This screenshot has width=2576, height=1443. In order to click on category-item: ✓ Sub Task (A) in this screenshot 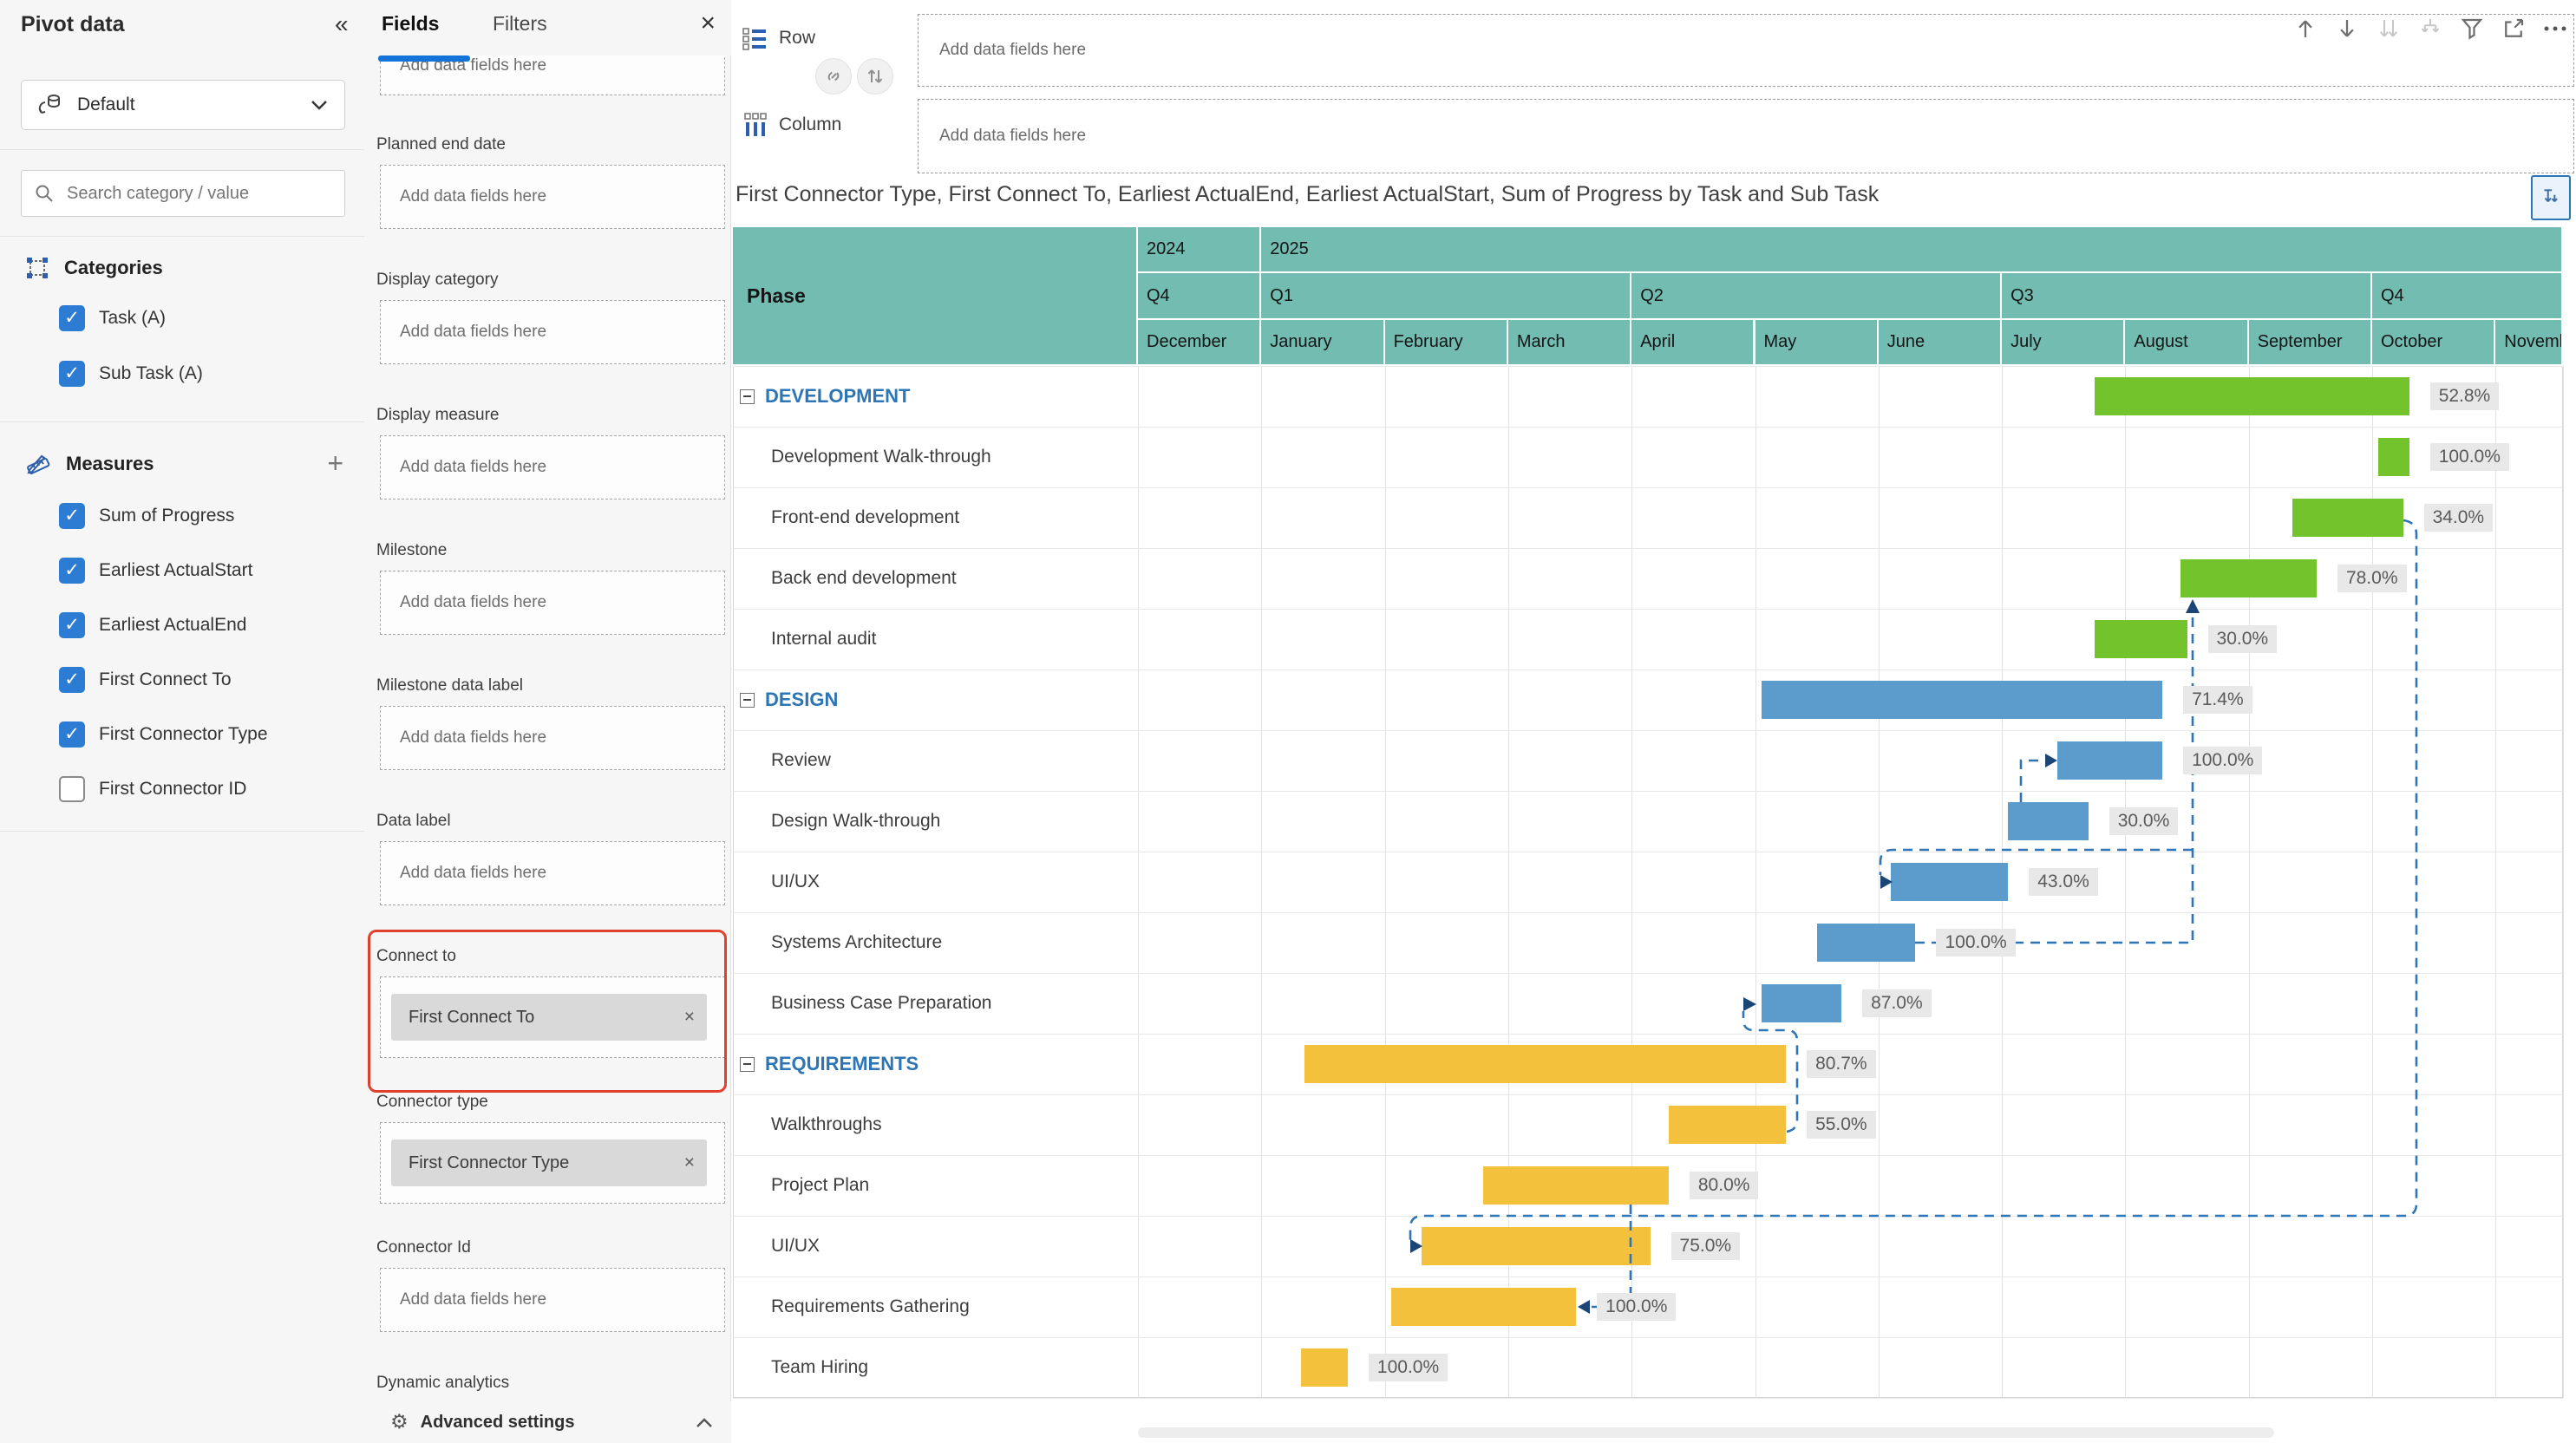, I will do `click(131, 374)`.